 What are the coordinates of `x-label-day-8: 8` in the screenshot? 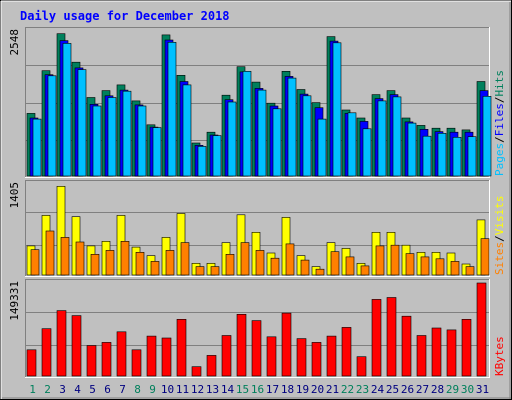 It's located at (137, 389).